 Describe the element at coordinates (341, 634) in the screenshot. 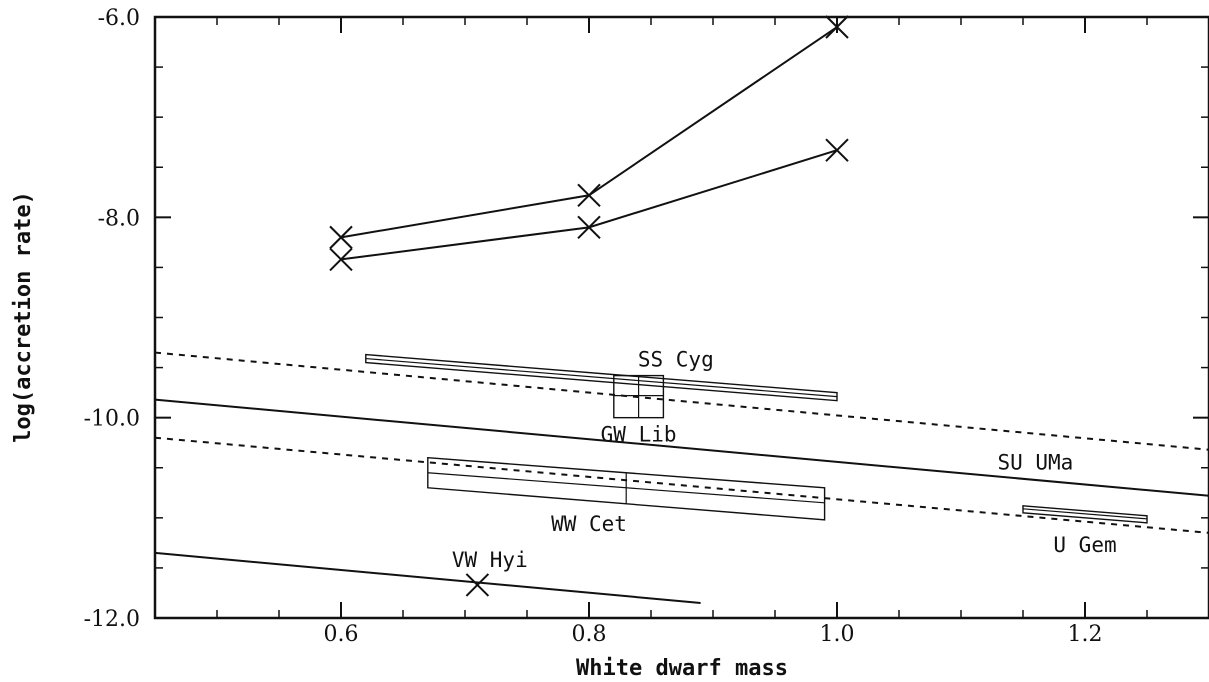

I see `x-tick-label: 0.6` at that location.